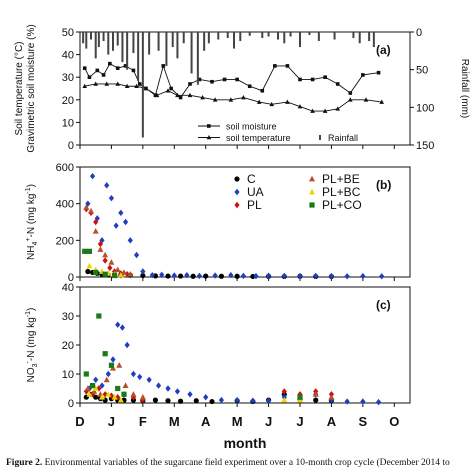 This screenshot has width=474, height=474. What do you see at coordinates (68, 375) in the screenshot?
I see `y-tick-label: 10` at bounding box center [68, 375].